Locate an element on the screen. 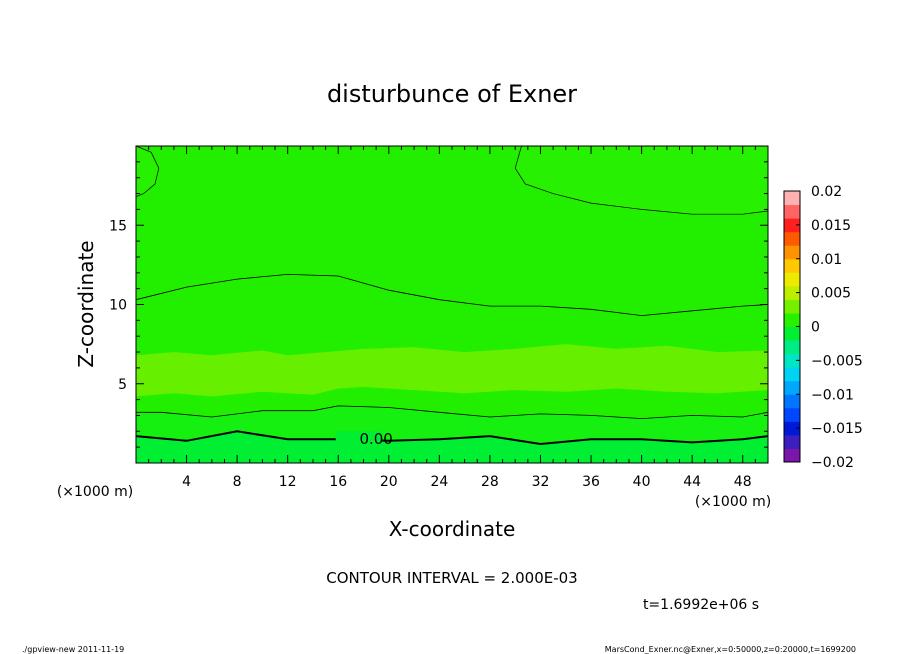 Image resolution: width=904 pixels, height=654 pixels. colorbar-tick-label: −0.02 is located at coordinates (832, 463).